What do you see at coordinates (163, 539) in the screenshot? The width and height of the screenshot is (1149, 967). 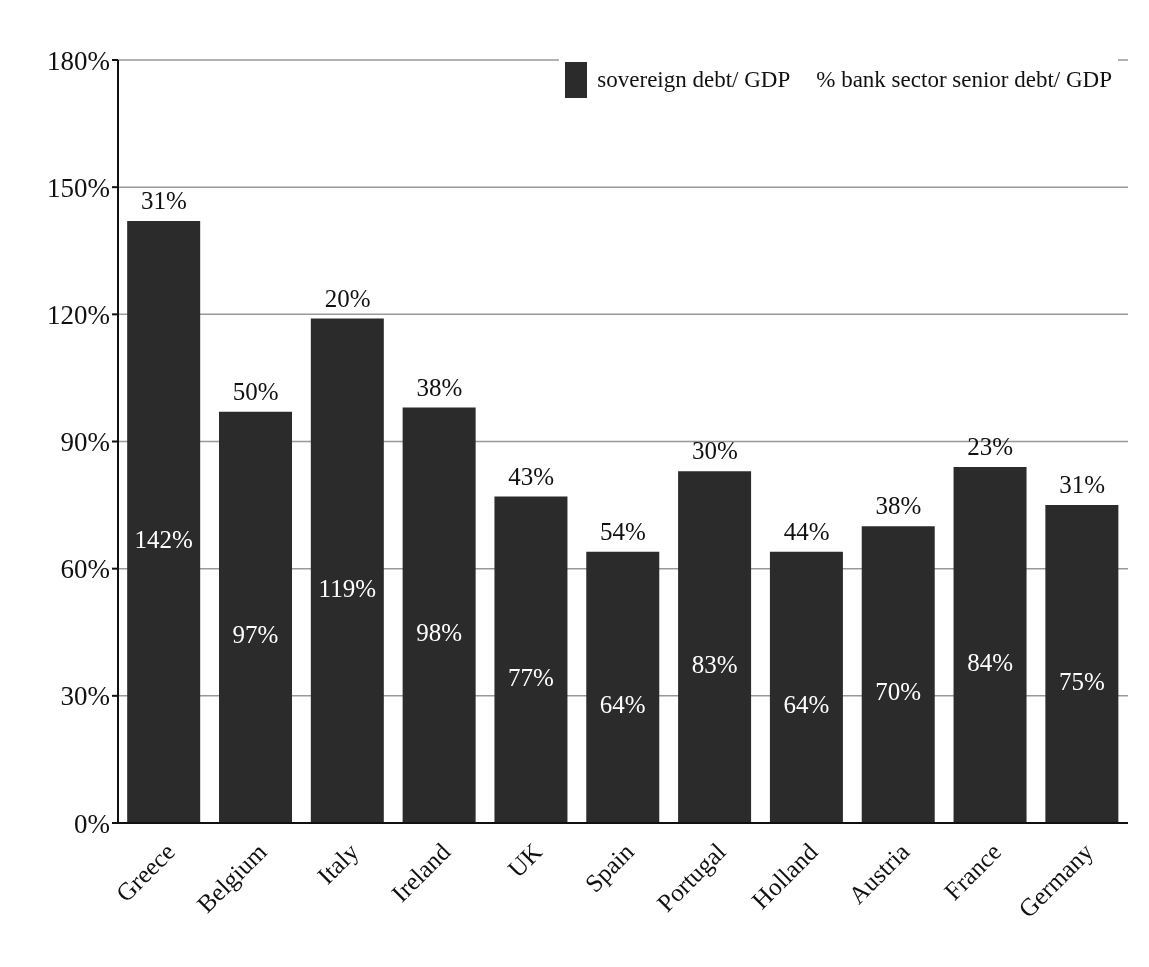 I see `data-label: 142%` at bounding box center [163, 539].